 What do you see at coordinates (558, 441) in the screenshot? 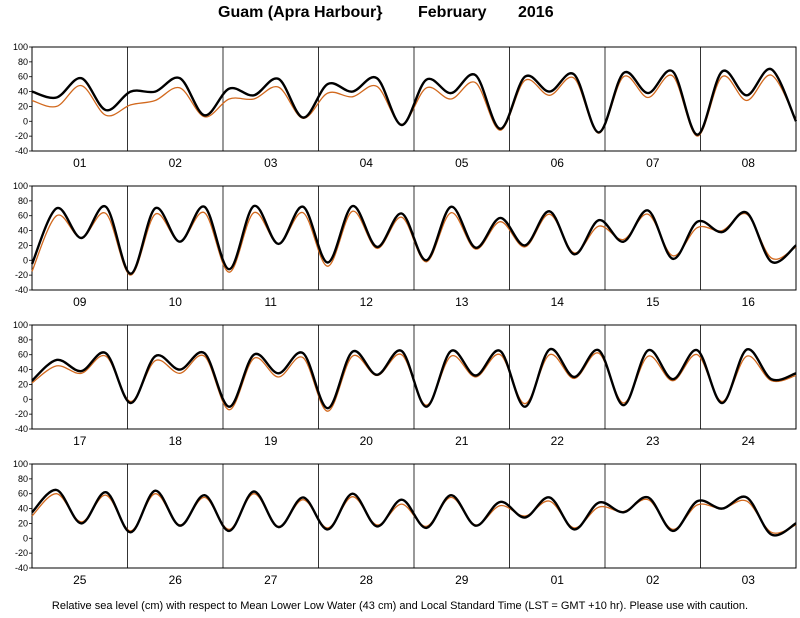
I see `day-label: 22` at bounding box center [558, 441].